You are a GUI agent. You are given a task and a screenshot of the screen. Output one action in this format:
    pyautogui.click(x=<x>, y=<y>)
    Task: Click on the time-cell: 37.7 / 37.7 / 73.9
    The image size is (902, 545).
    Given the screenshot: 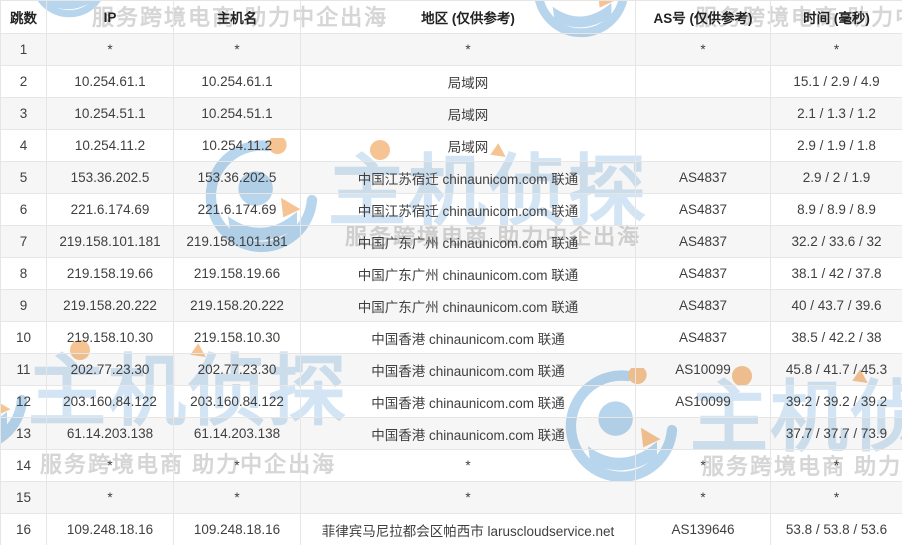 What is the action you would take?
    pyautogui.click(x=836, y=433)
    